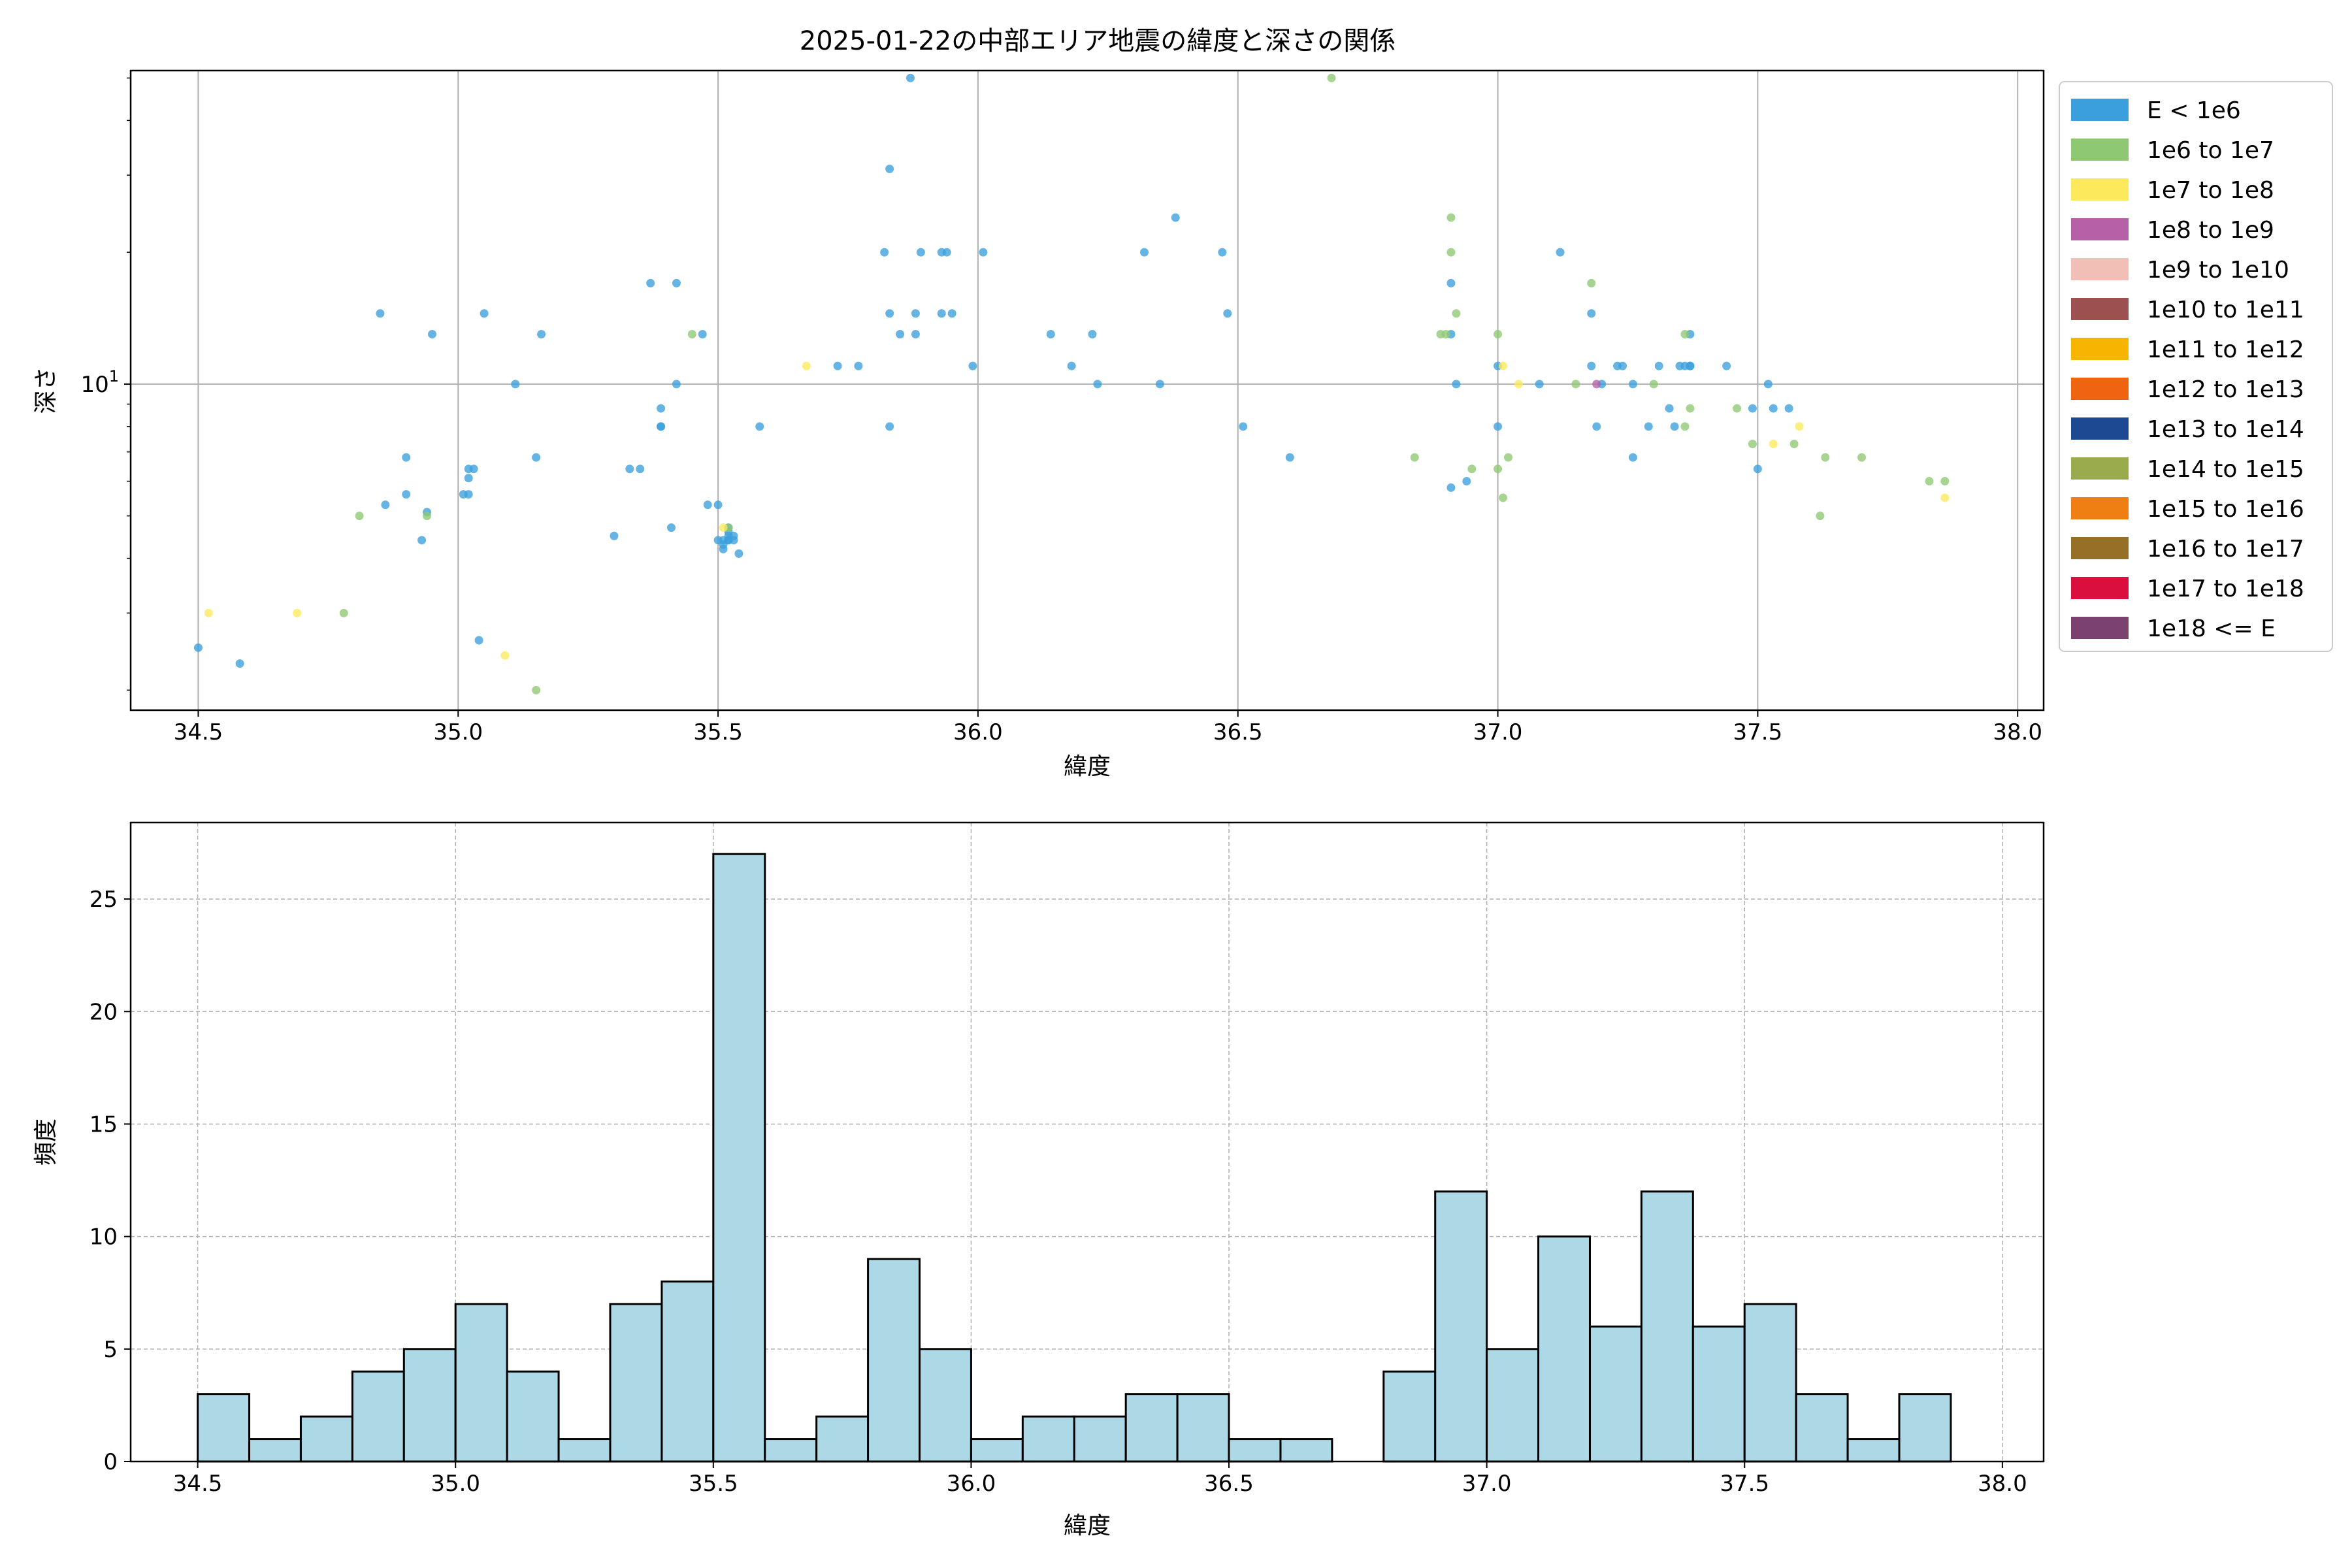 The height and width of the screenshot is (1568, 2352). What do you see at coordinates (2225, 349) in the screenshot?
I see `legend-label: 1e11 to 1e12` at bounding box center [2225, 349].